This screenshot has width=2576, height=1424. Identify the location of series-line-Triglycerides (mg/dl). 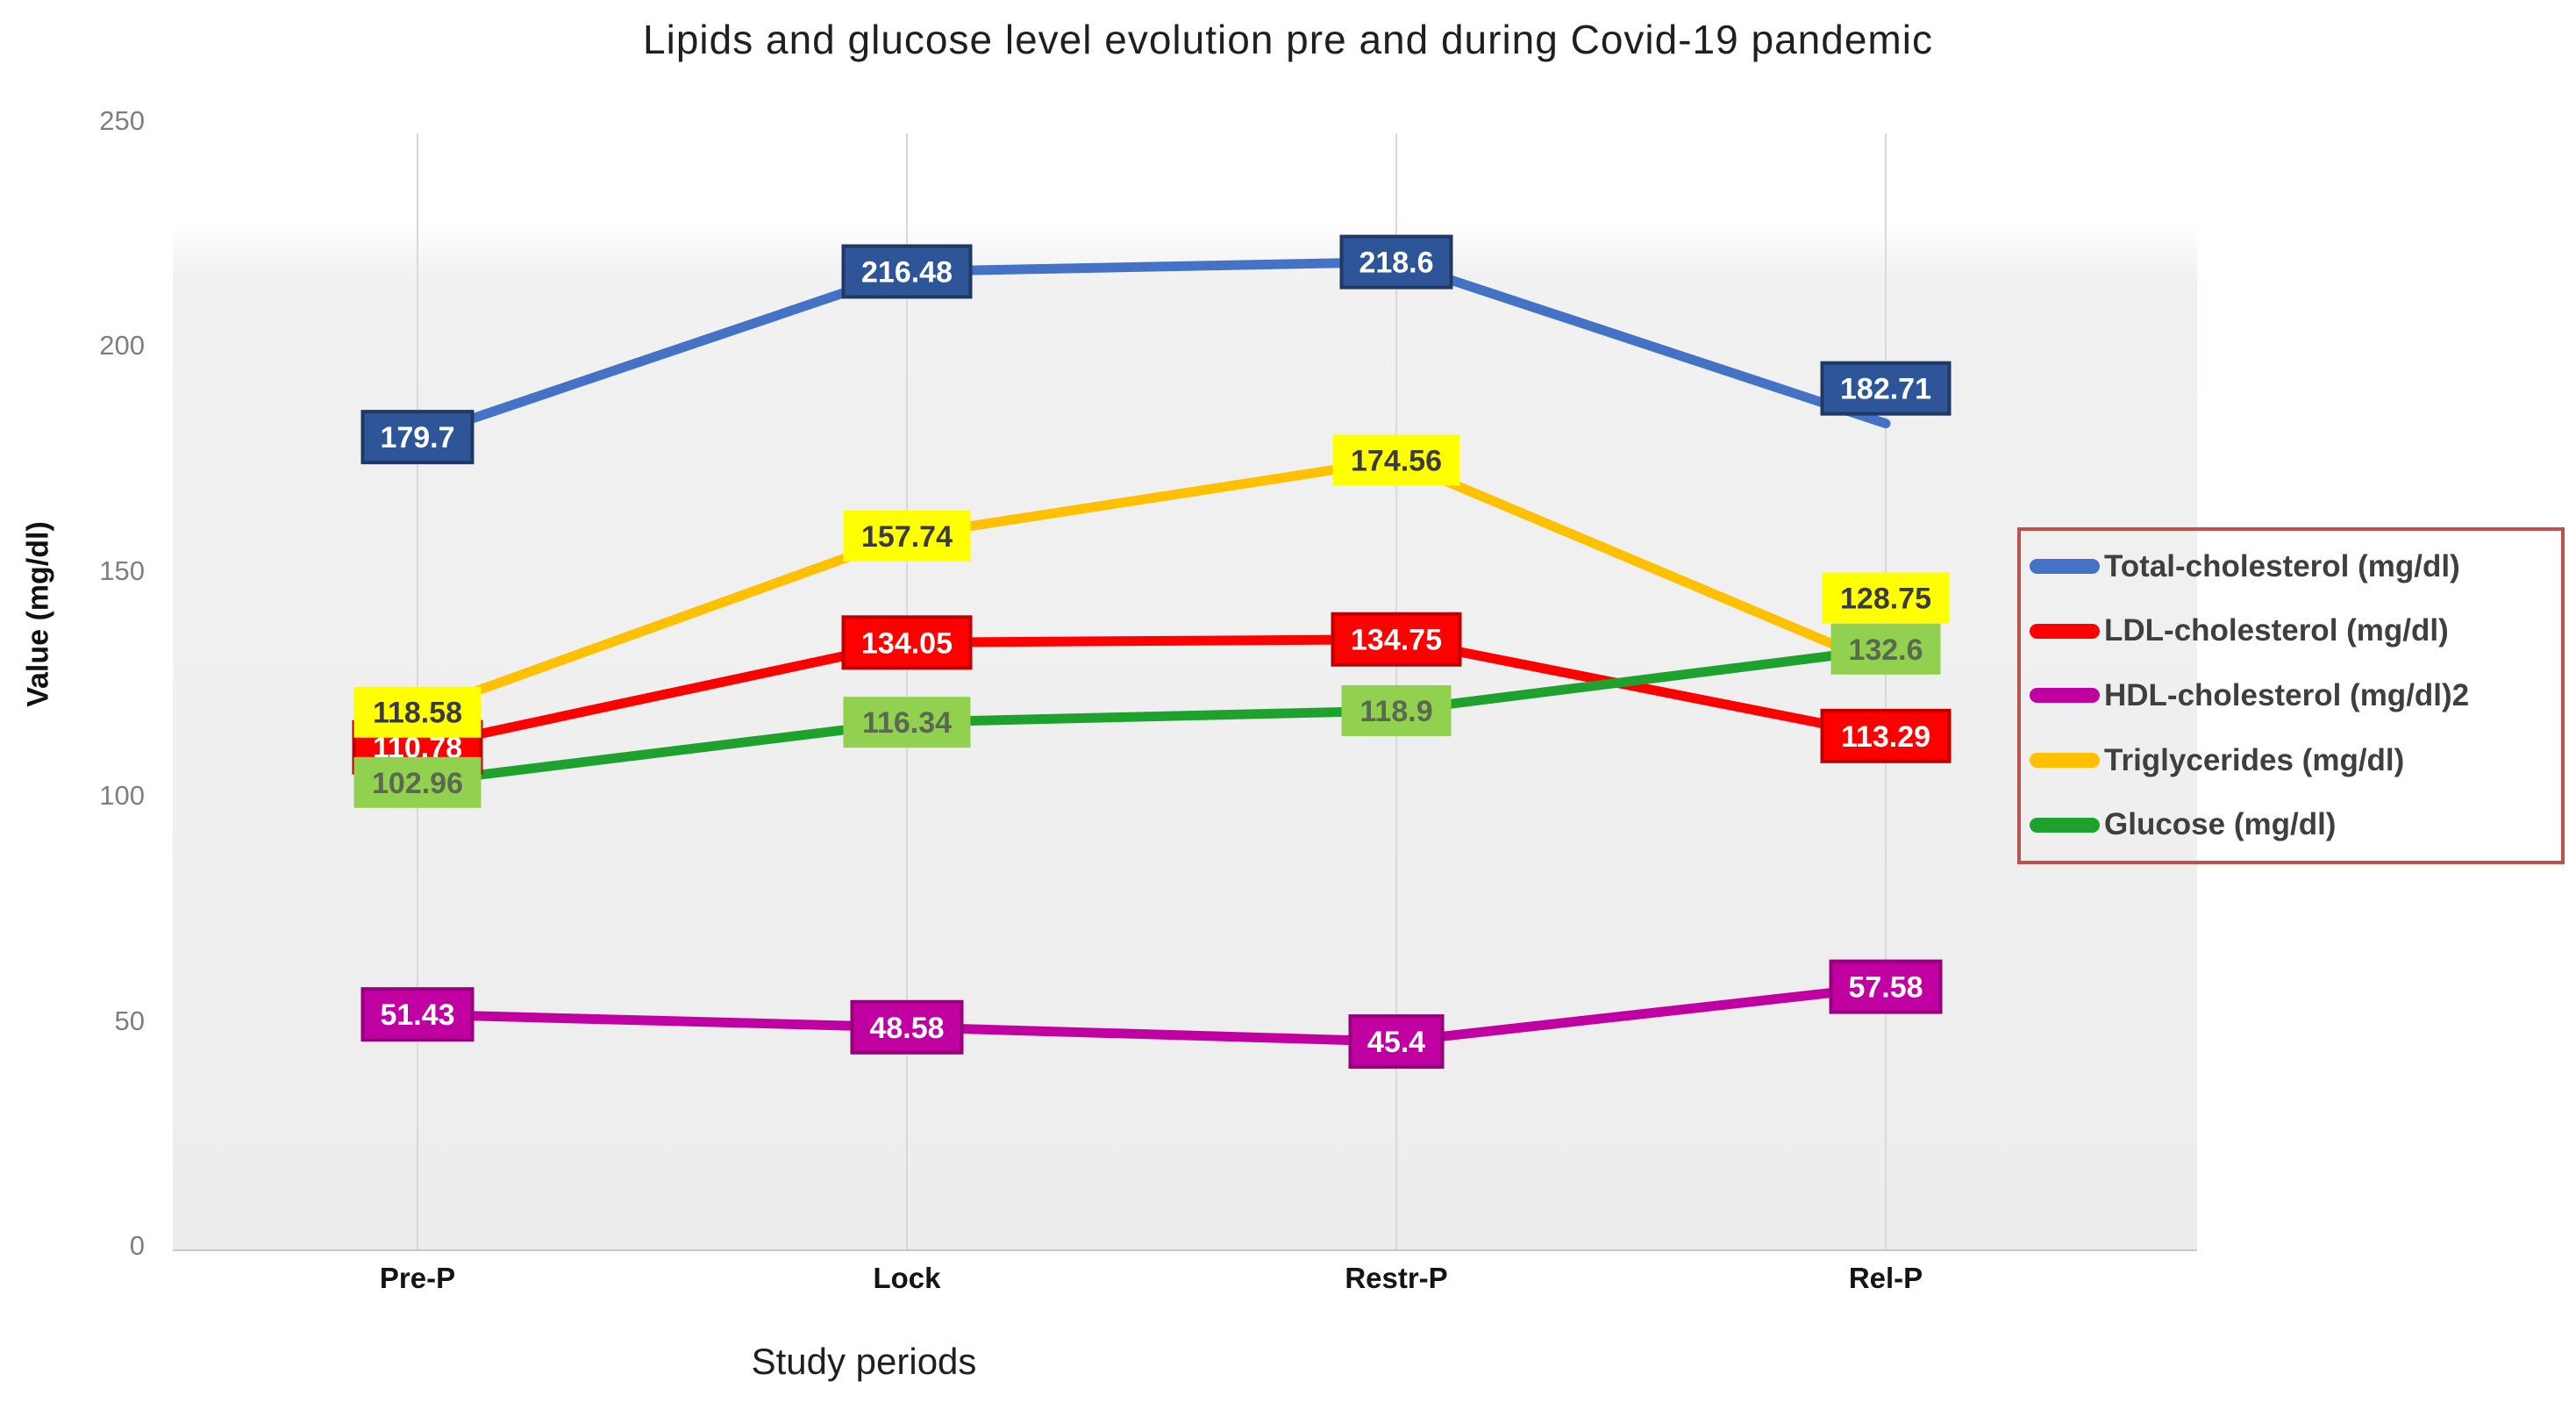
(1151, 586).